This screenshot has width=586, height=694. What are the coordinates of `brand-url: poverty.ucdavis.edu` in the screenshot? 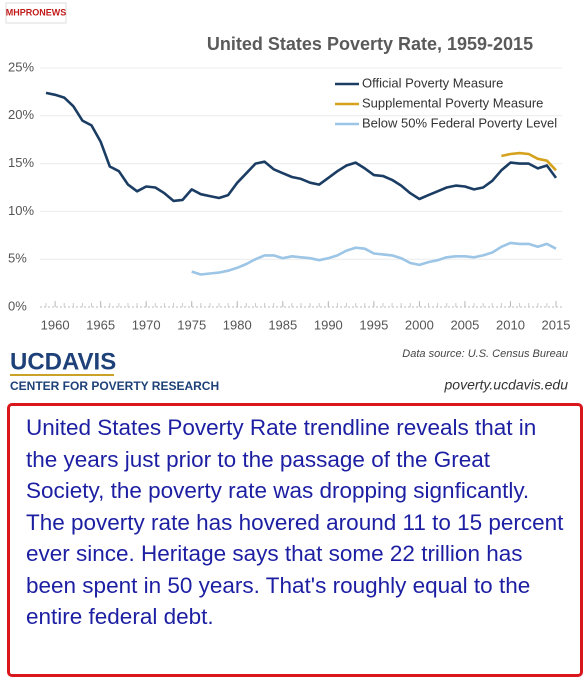 It's located at (506, 385).